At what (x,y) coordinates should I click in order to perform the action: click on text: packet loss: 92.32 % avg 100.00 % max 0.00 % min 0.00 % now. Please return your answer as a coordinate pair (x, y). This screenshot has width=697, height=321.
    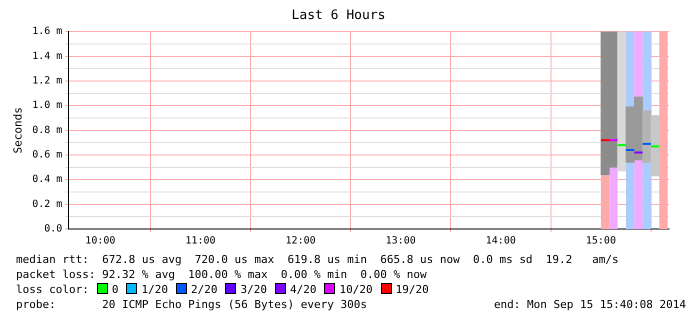
    Looking at the image, I should click on (222, 274).